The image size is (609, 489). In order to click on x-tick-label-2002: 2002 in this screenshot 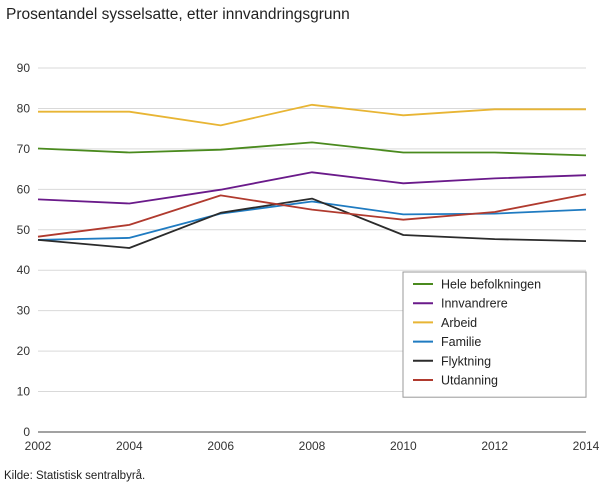, I will do `click(38, 446)`.